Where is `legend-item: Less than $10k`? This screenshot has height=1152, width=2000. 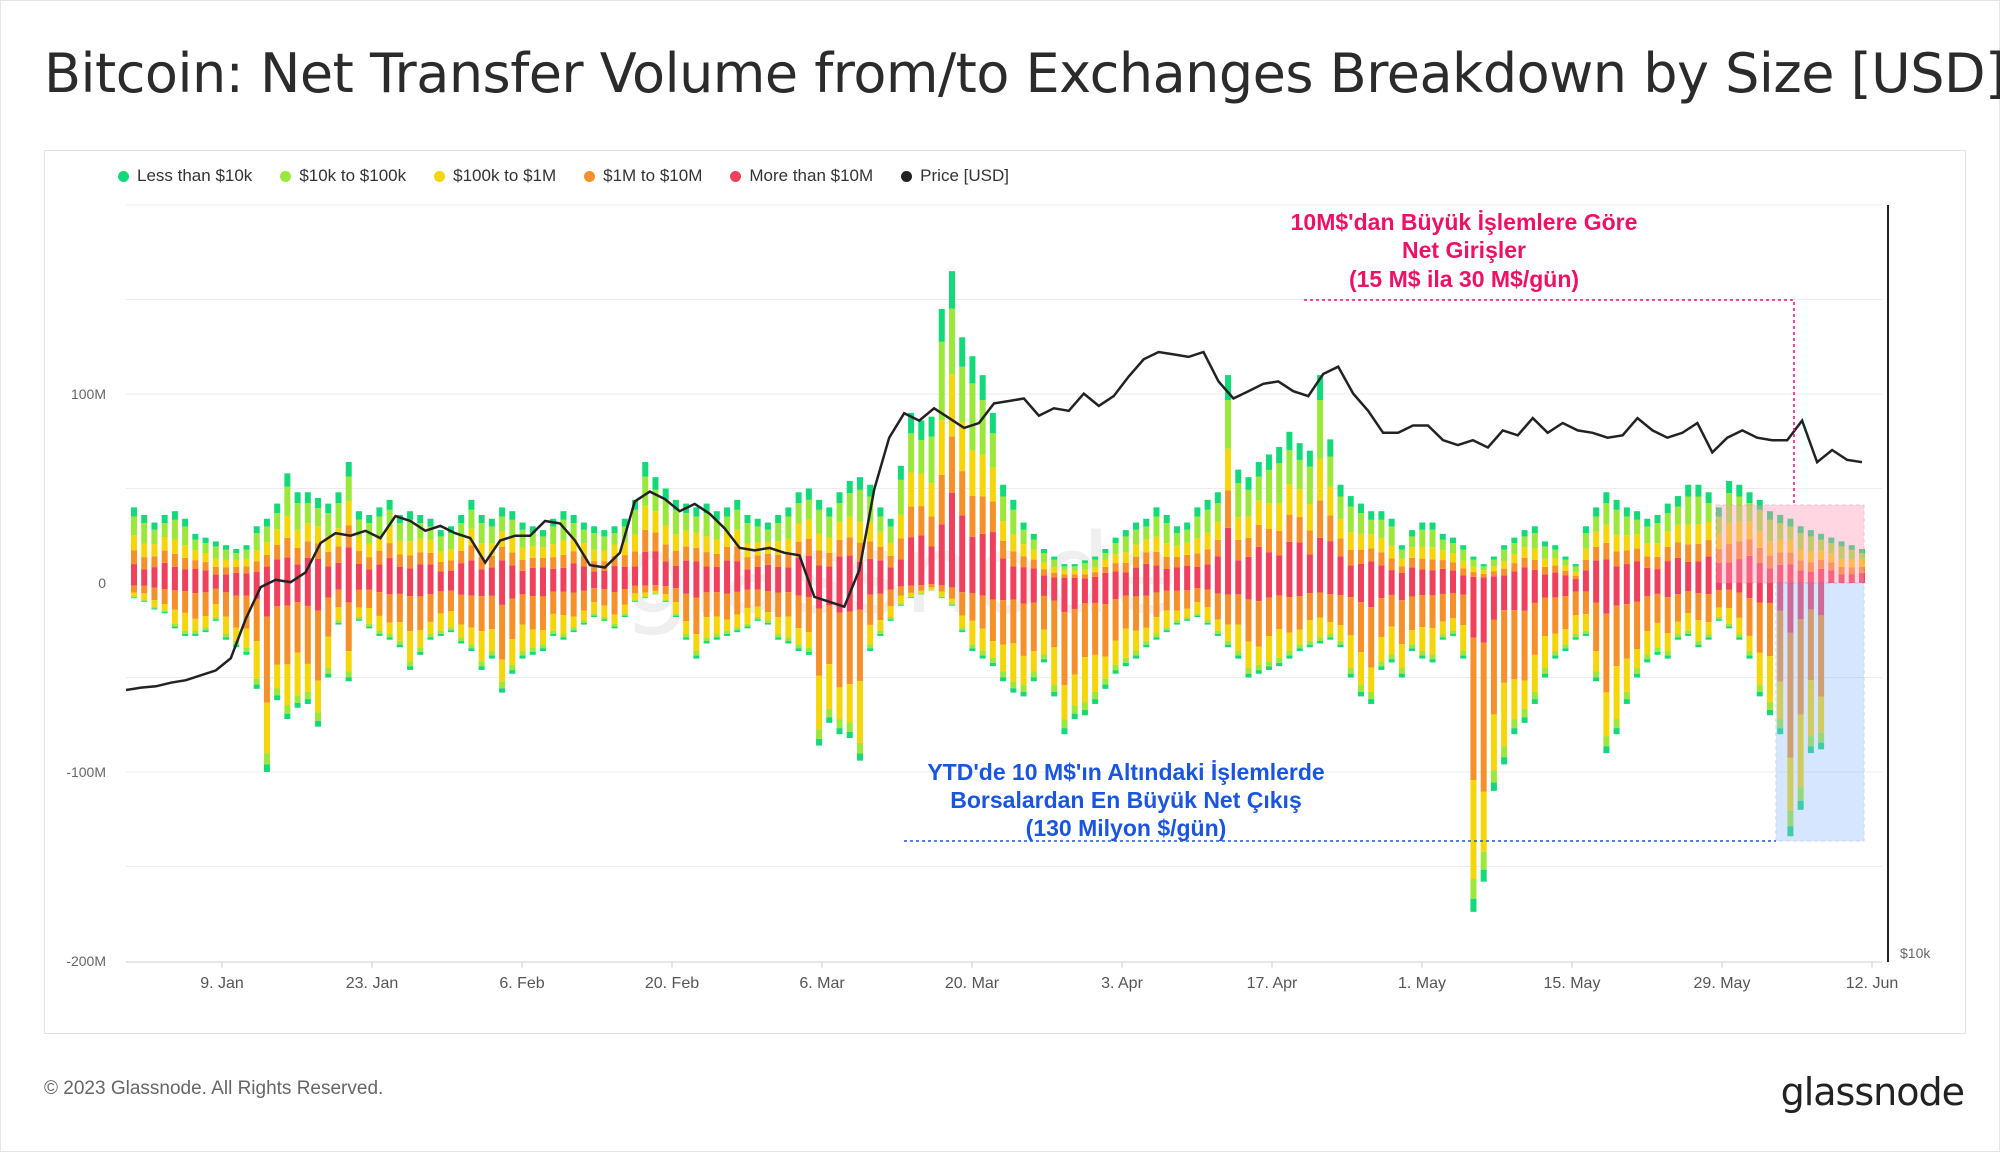 legend-item: Less than $10k is located at coordinates (185, 176).